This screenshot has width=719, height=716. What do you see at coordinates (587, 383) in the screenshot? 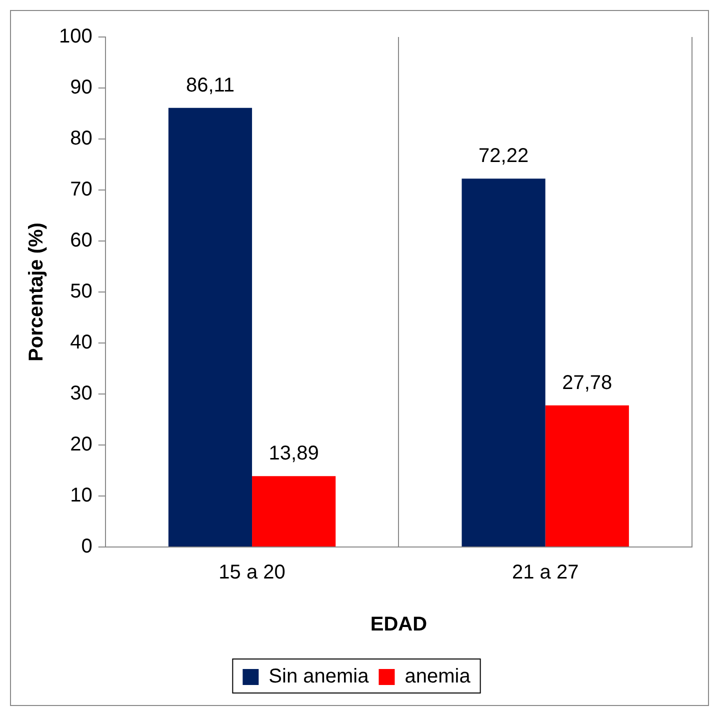
I see `data-label: 27,78` at bounding box center [587, 383].